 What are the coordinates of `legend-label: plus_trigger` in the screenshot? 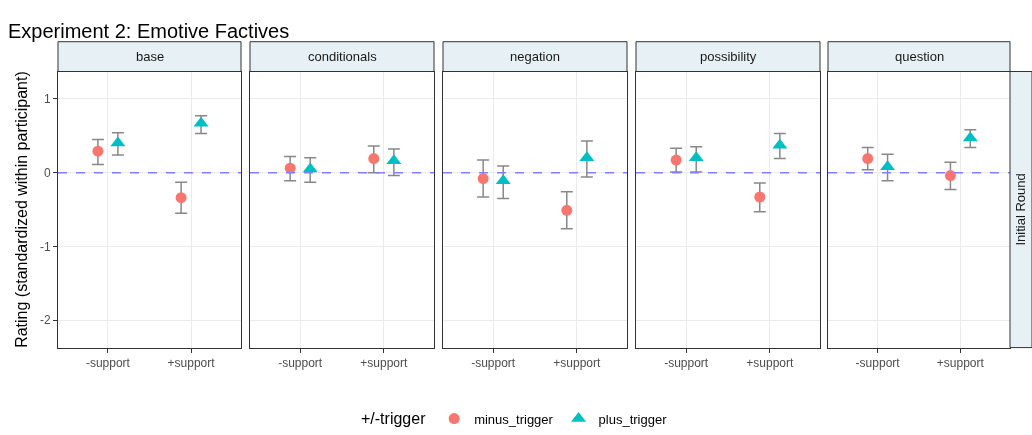 It's located at (633, 419).